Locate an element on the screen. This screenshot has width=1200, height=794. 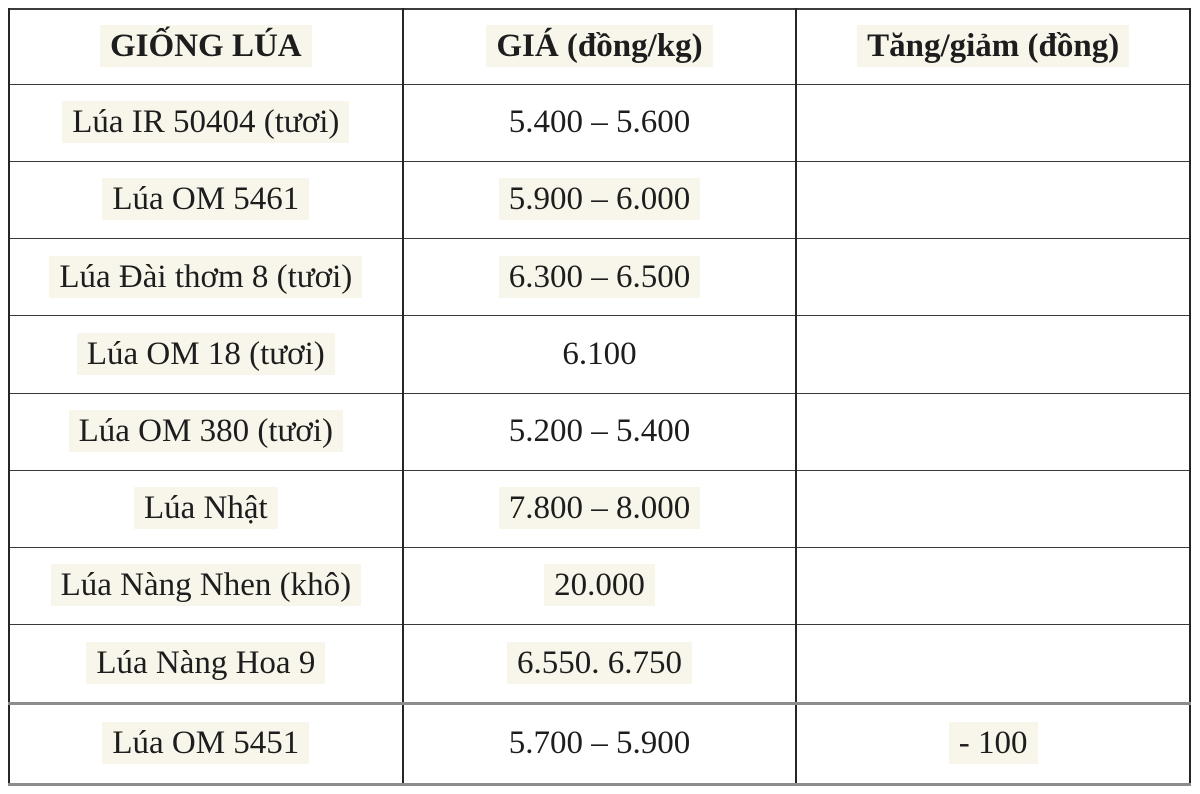
table-row: Lúa Nàng Nhen (khô) 20.000 is located at coordinates (599, 585).